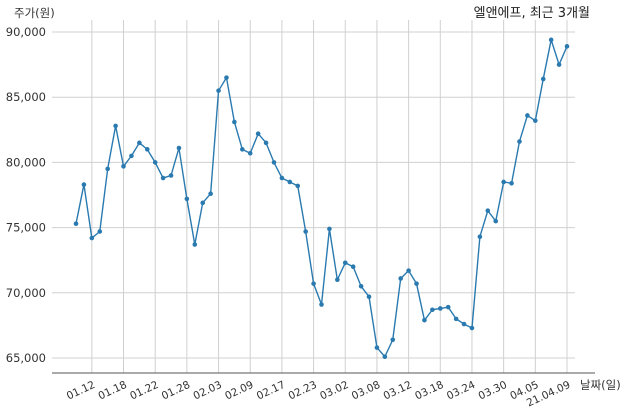 Image resolution: width=640 pixels, height=414 pixels. Describe the element at coordinates (26, 293) in the screenshot. I see `y-tick-label: 70,000` at that location.